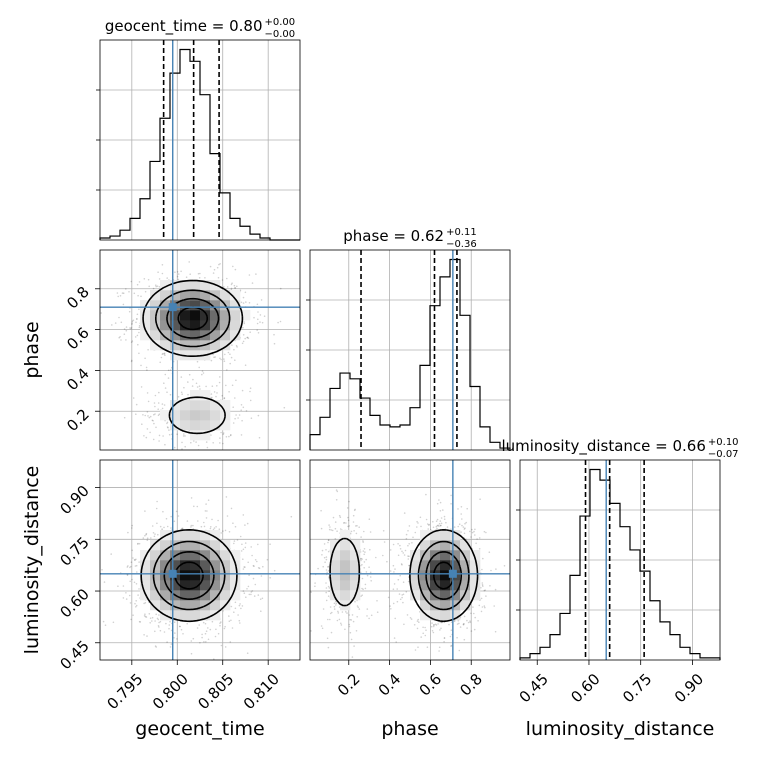 The height and width of the screenshot is (760, 760). Describe the element at coordinates (409, 729) in the screenshot. I see `x-axis-label: phase` at that location.